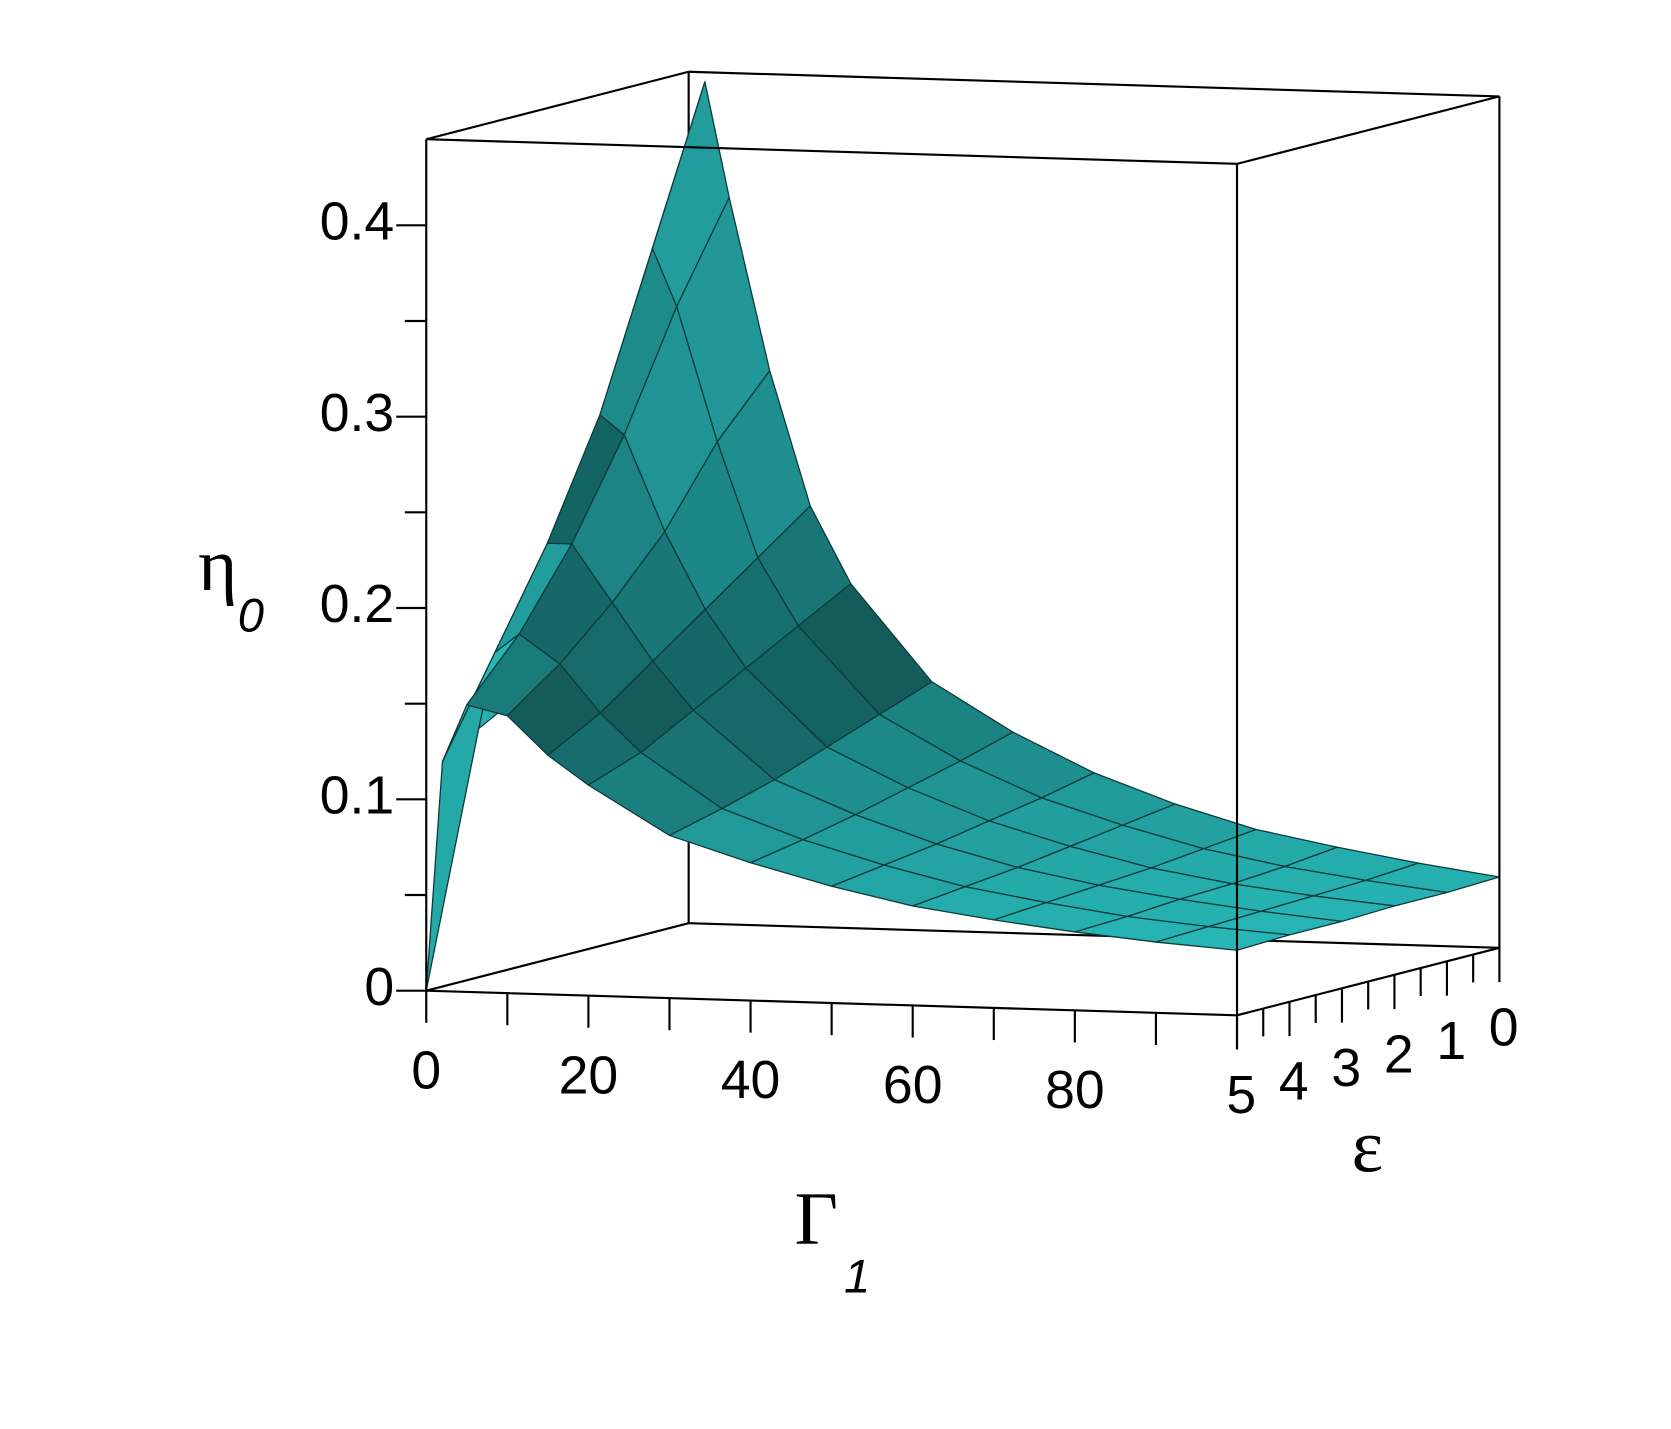  Describe the element at coordinates (357, 604) in the screenshot. I see `z-tick-label: 0.2` at that location.